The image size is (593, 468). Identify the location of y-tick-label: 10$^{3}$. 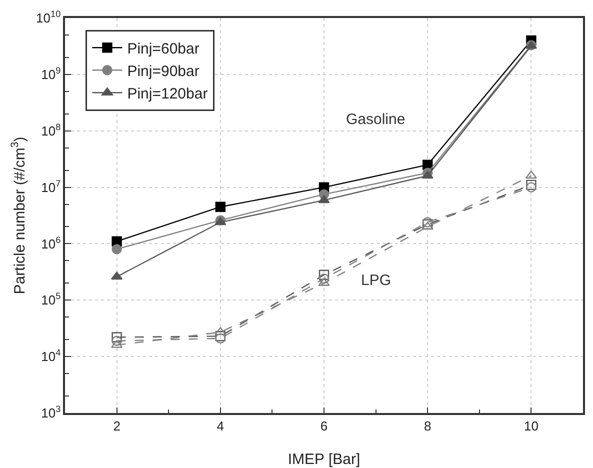
(51, 412).